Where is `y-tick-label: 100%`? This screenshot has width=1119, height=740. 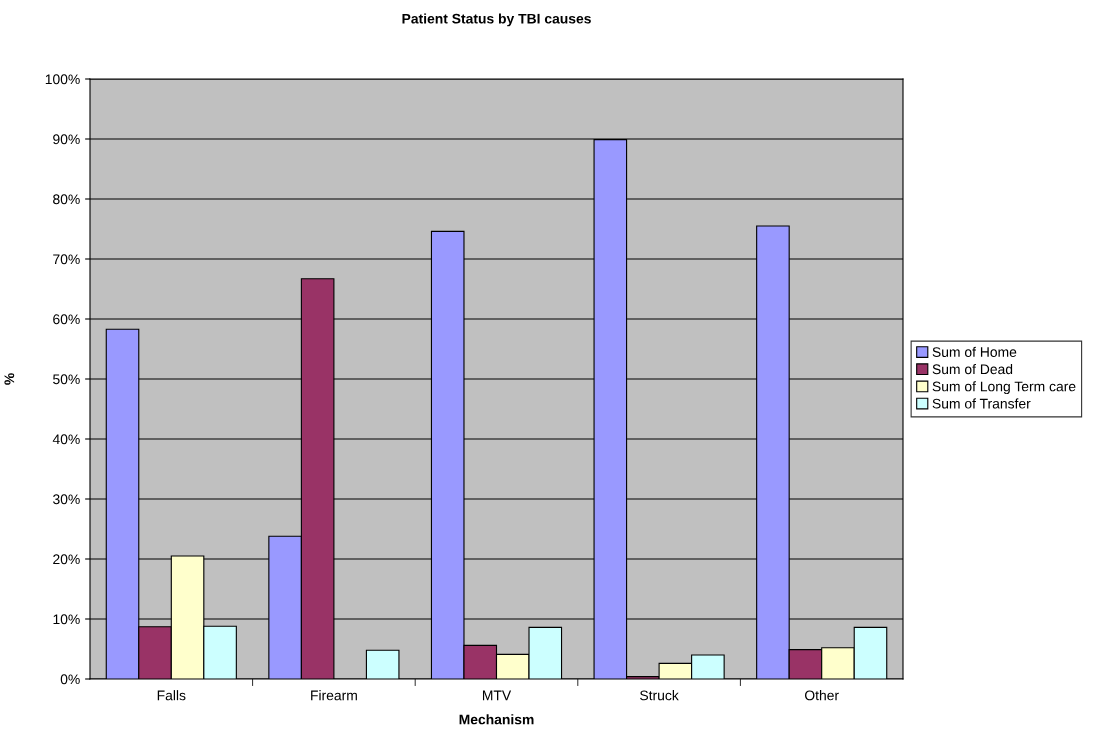
y-tick-label: 100% is located at coordinates (62, 79).